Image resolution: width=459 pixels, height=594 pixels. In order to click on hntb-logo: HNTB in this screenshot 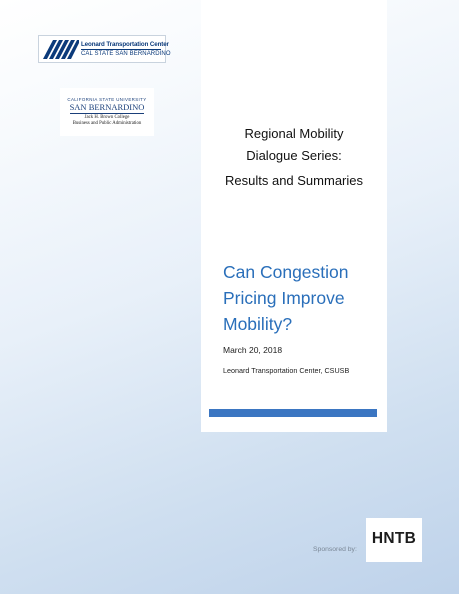, I will do `click(394, 540)`.